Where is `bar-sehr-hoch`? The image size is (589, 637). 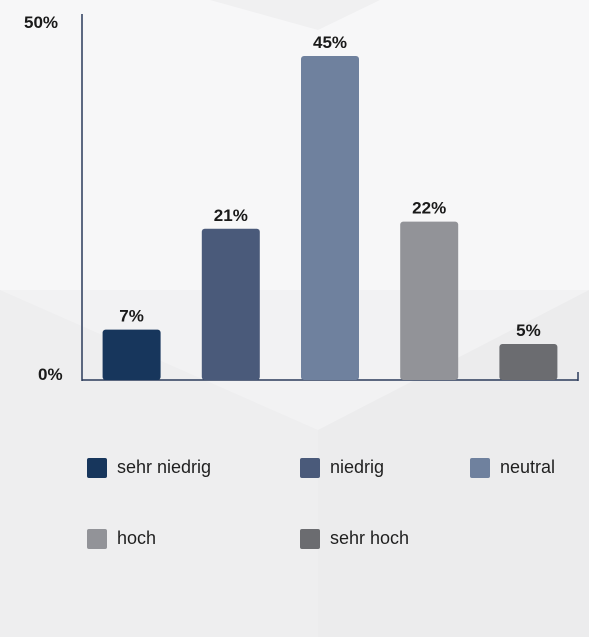 bar-sehr-hoch is located at coordinates (528, 362).